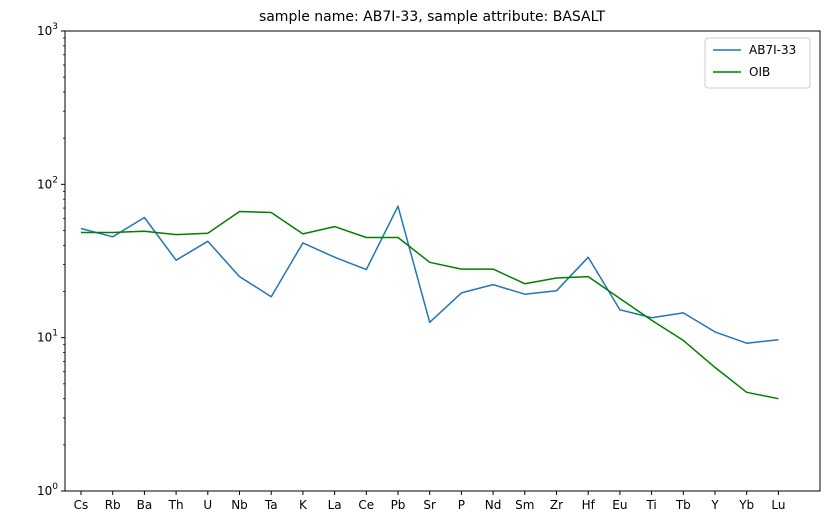  What do you see at coordinates (429, 505) in the screenshot?
I see `x-tick-label: Sr` at bounding box center [429, 505].